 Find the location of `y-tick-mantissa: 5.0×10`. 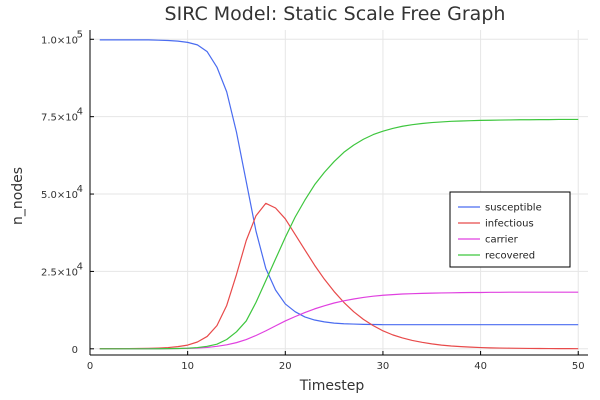

y-tick-mantissa: 5.0×10 is located at coordinates (59, 195).